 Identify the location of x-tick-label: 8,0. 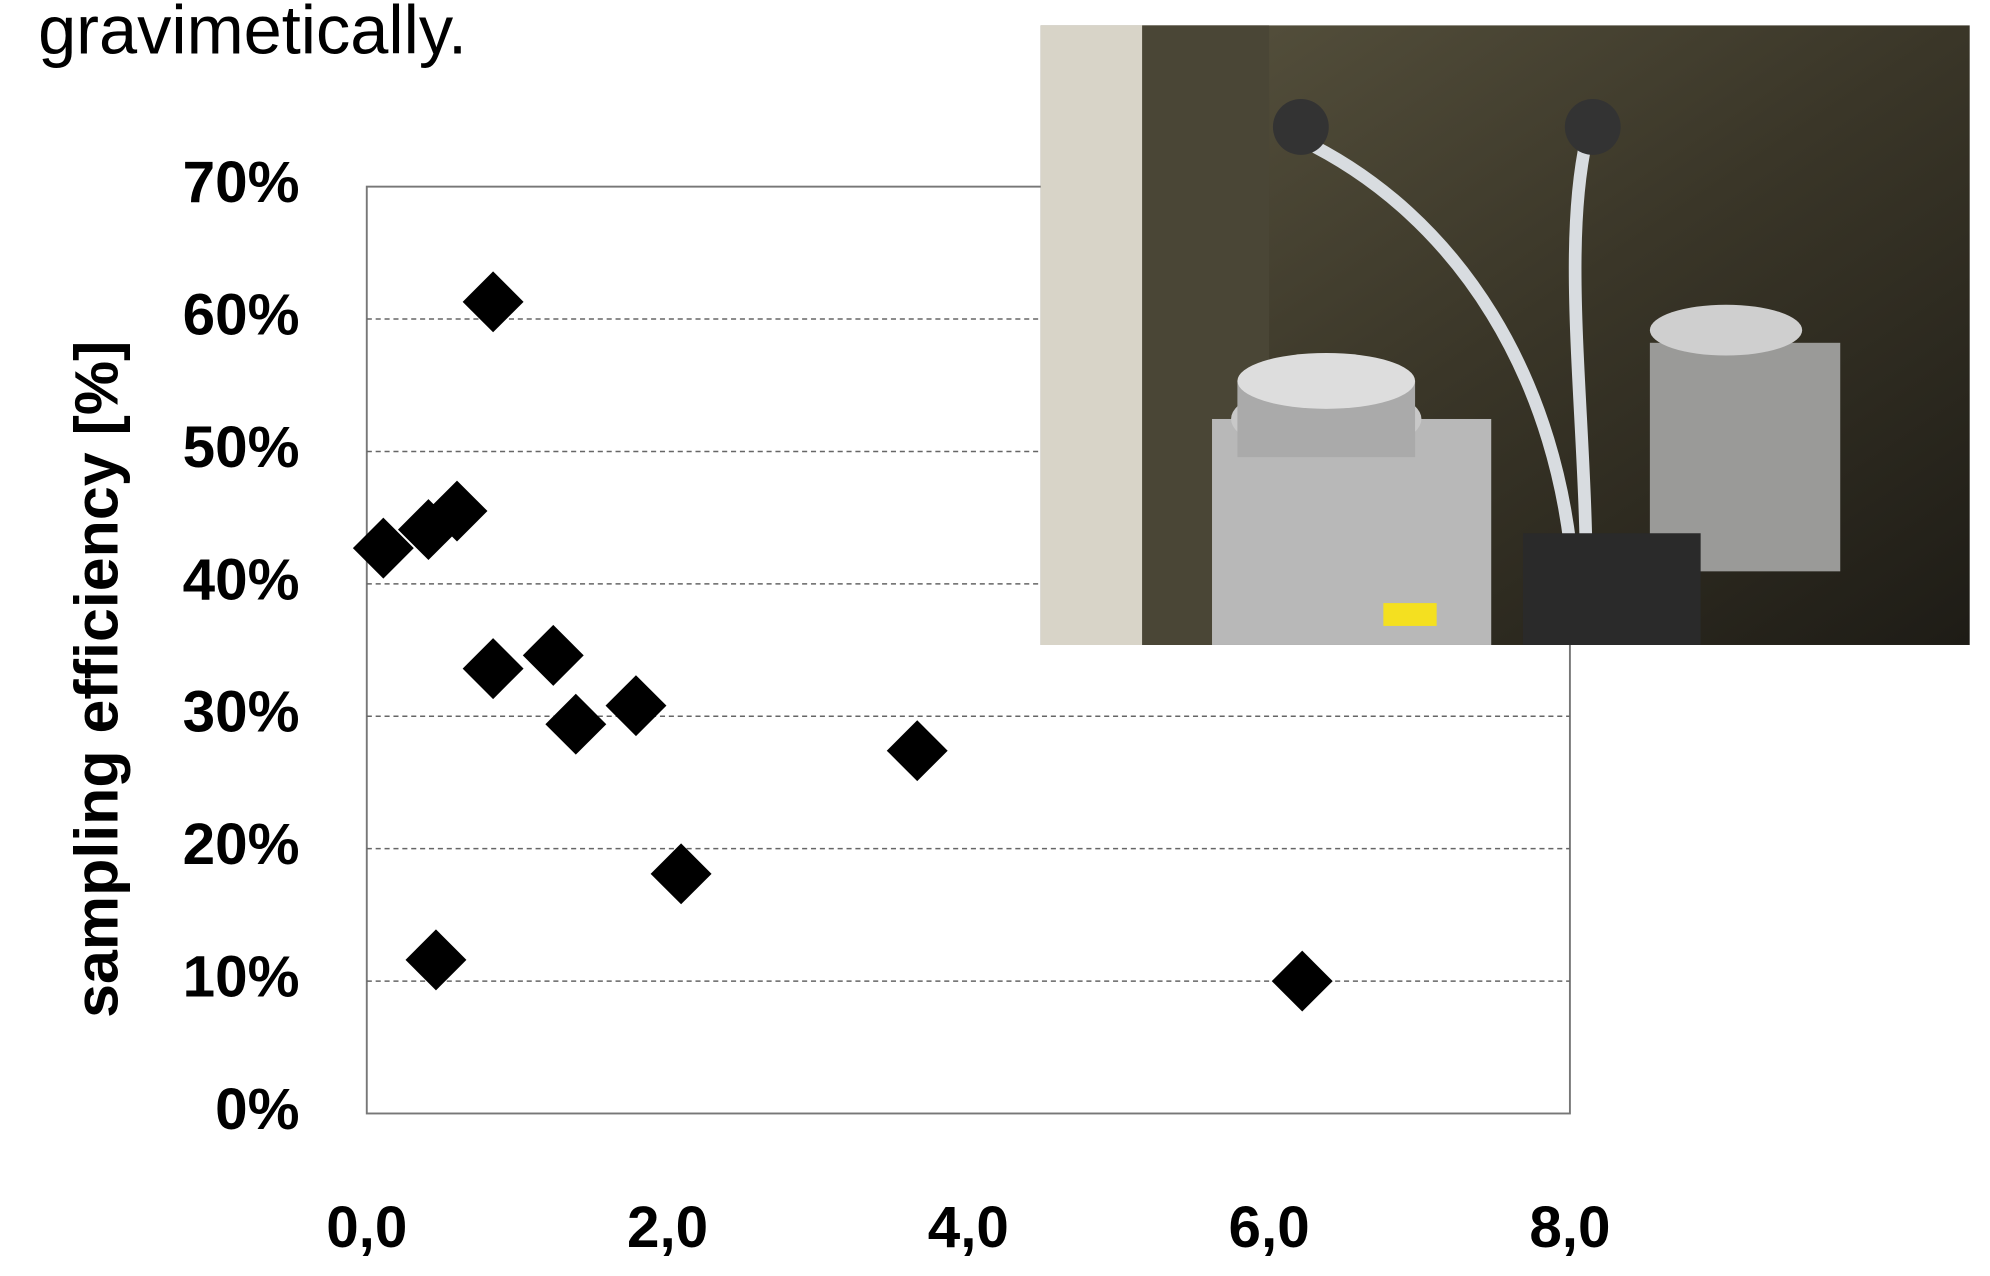
(1569, 1227).